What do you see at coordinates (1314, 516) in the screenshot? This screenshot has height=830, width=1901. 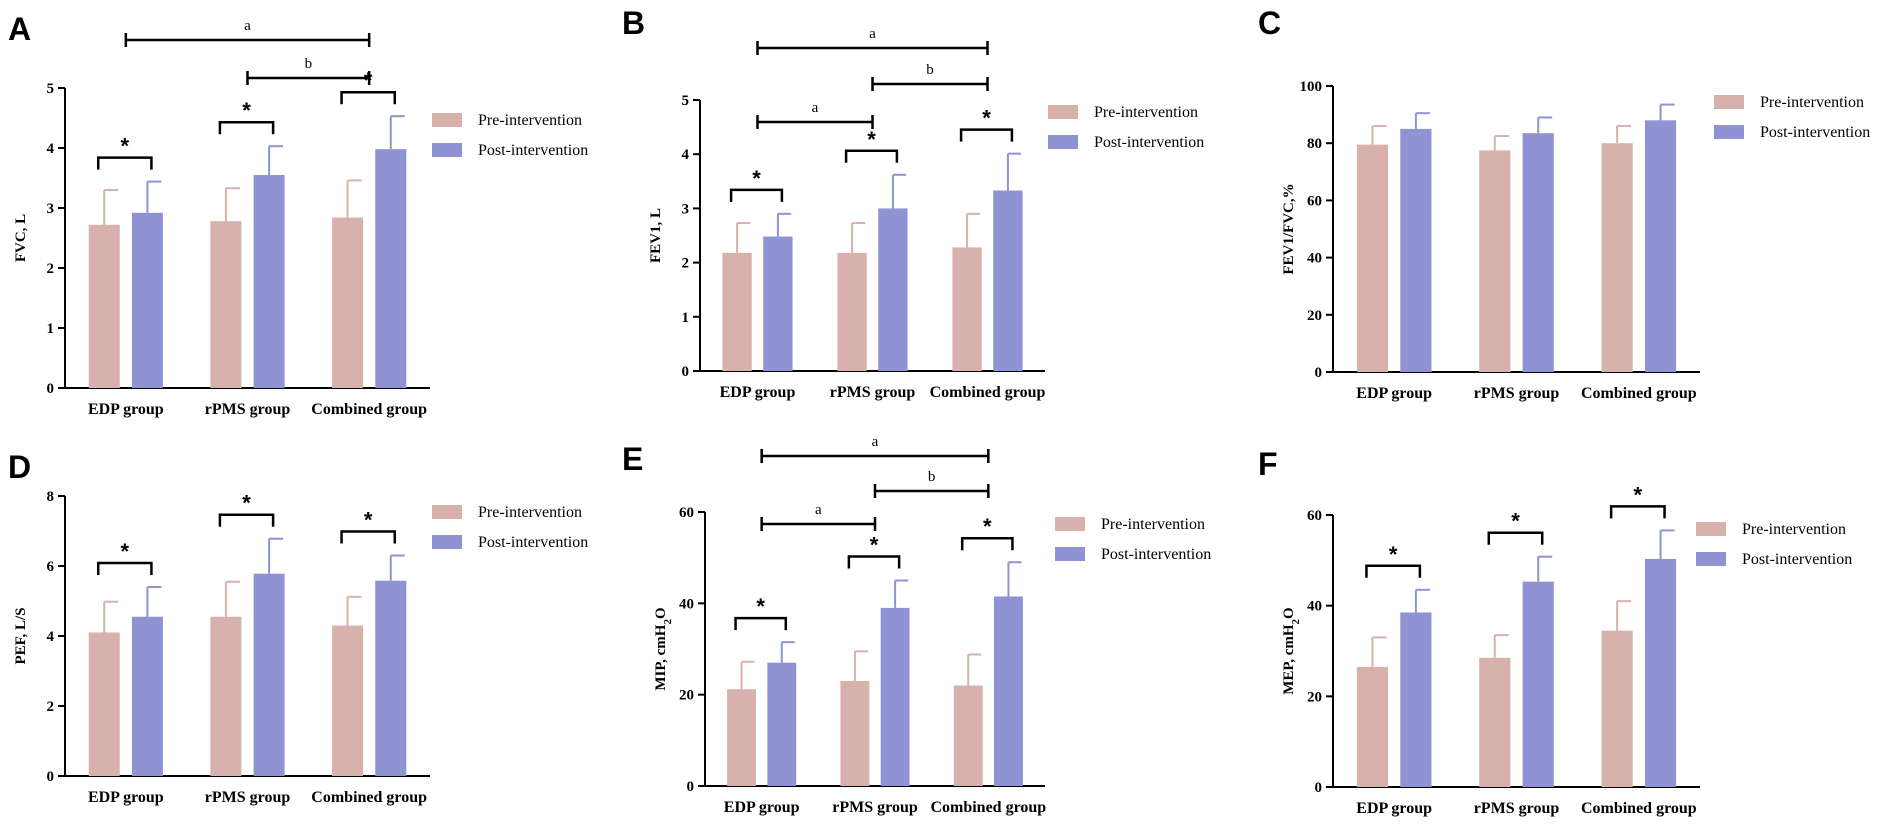 I see `y-tick-label: 60` at bounding box center [1314, 516].